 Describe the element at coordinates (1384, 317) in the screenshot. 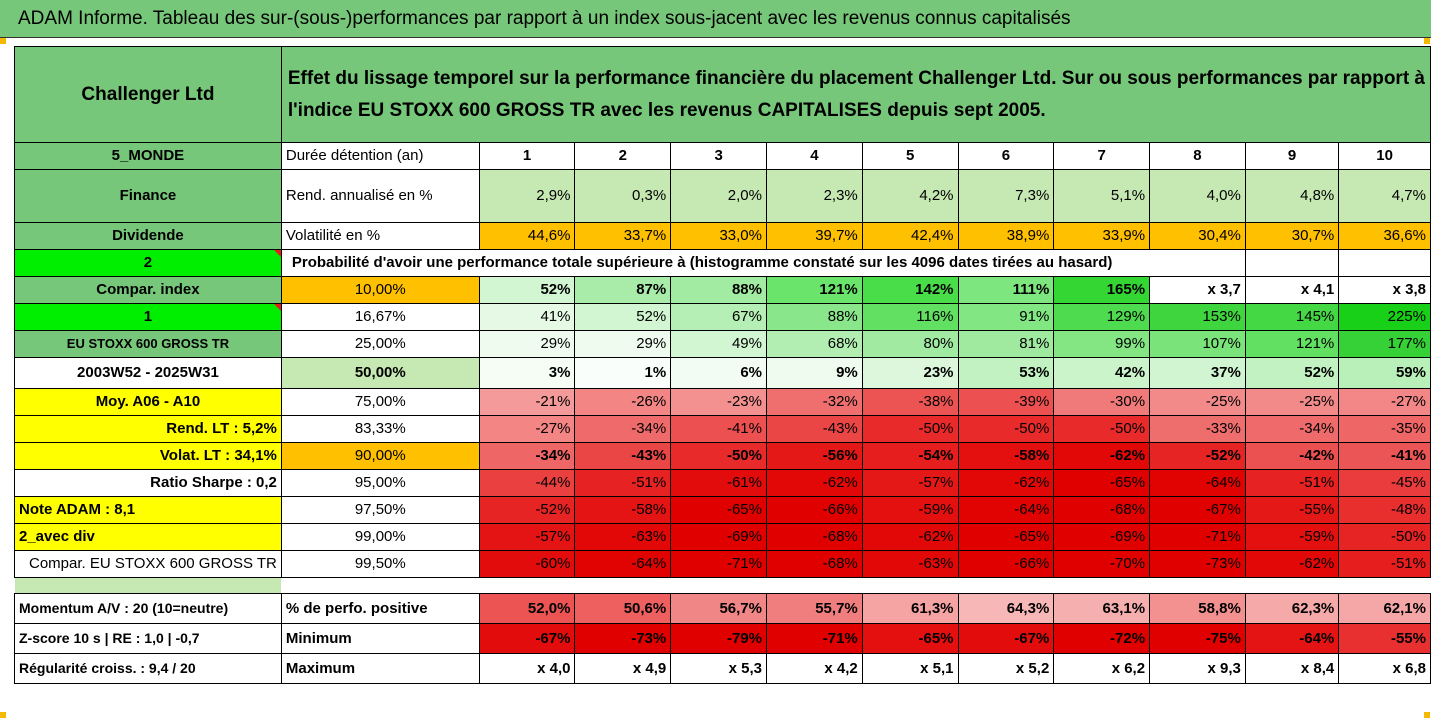

I see `proba-value: 225%` at that location.